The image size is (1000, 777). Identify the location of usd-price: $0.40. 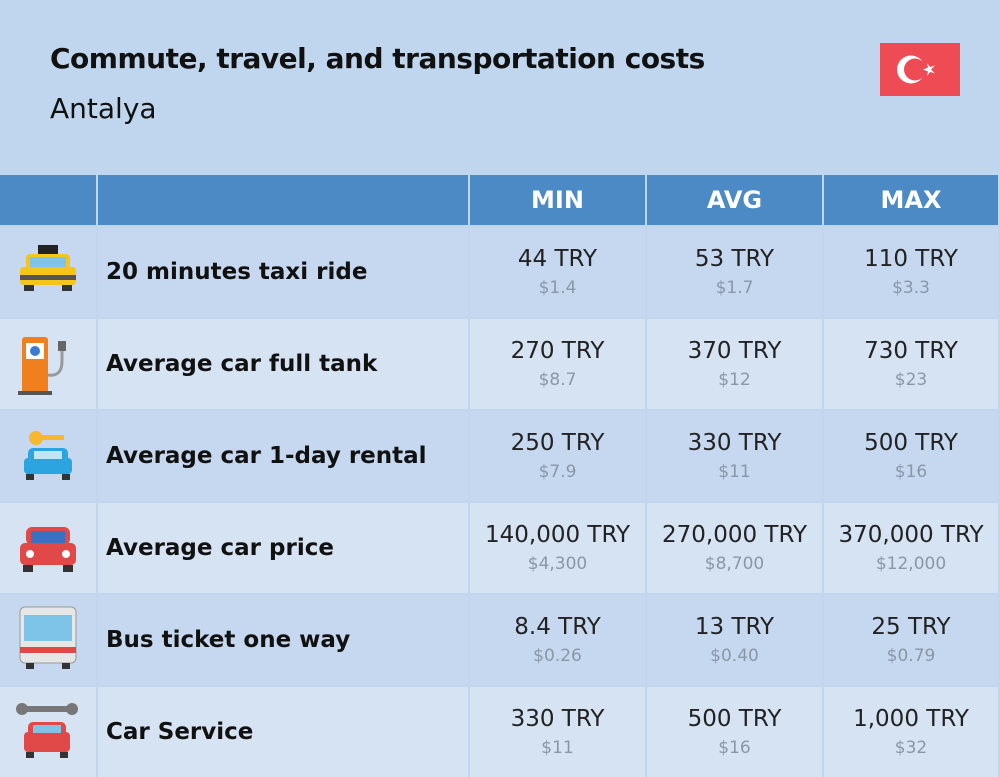
(734, 656).